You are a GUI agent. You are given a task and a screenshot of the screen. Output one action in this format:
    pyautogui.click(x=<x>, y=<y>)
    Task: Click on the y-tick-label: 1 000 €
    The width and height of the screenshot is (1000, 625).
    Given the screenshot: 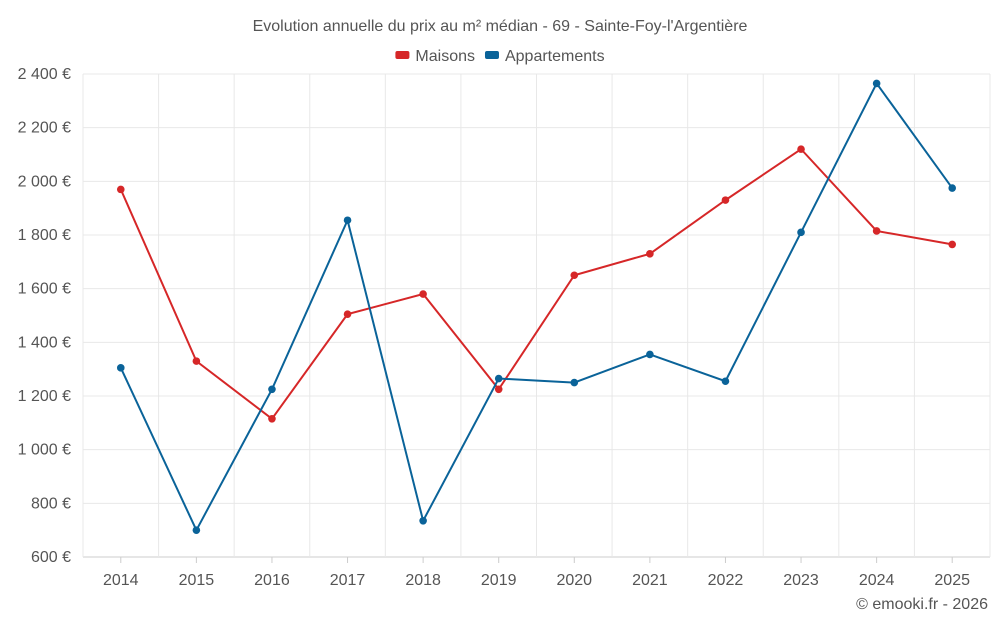 What is the action you would take?
    pyautogui.click(x=44, y=450)
    